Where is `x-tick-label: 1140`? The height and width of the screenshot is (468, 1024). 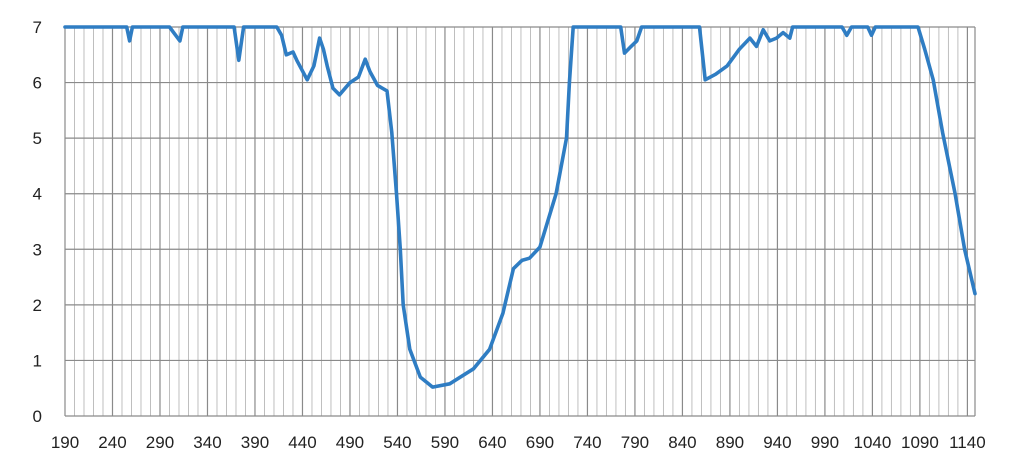
x-tick-label: 1140 is located at coordinates (967, 442).